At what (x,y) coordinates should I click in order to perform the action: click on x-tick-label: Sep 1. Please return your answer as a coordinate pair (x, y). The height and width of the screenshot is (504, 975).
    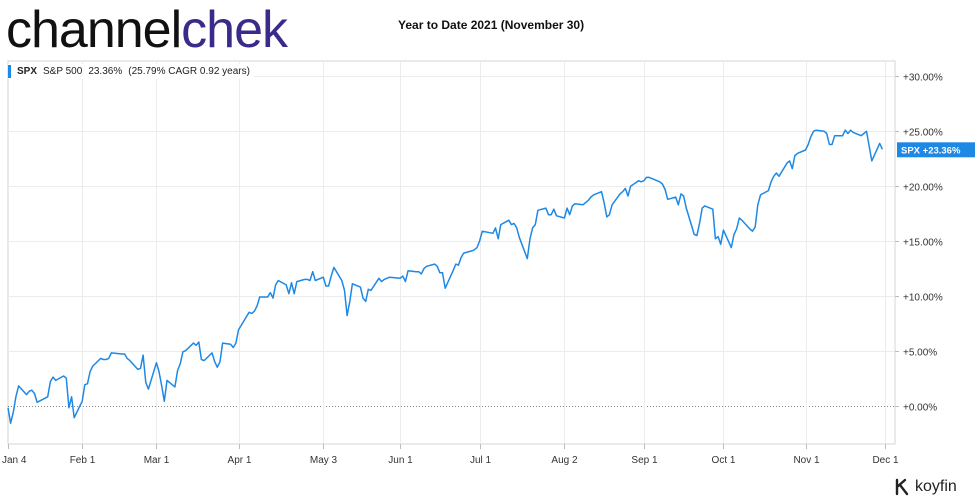
    Looking at the image, I should click on (644, 460).